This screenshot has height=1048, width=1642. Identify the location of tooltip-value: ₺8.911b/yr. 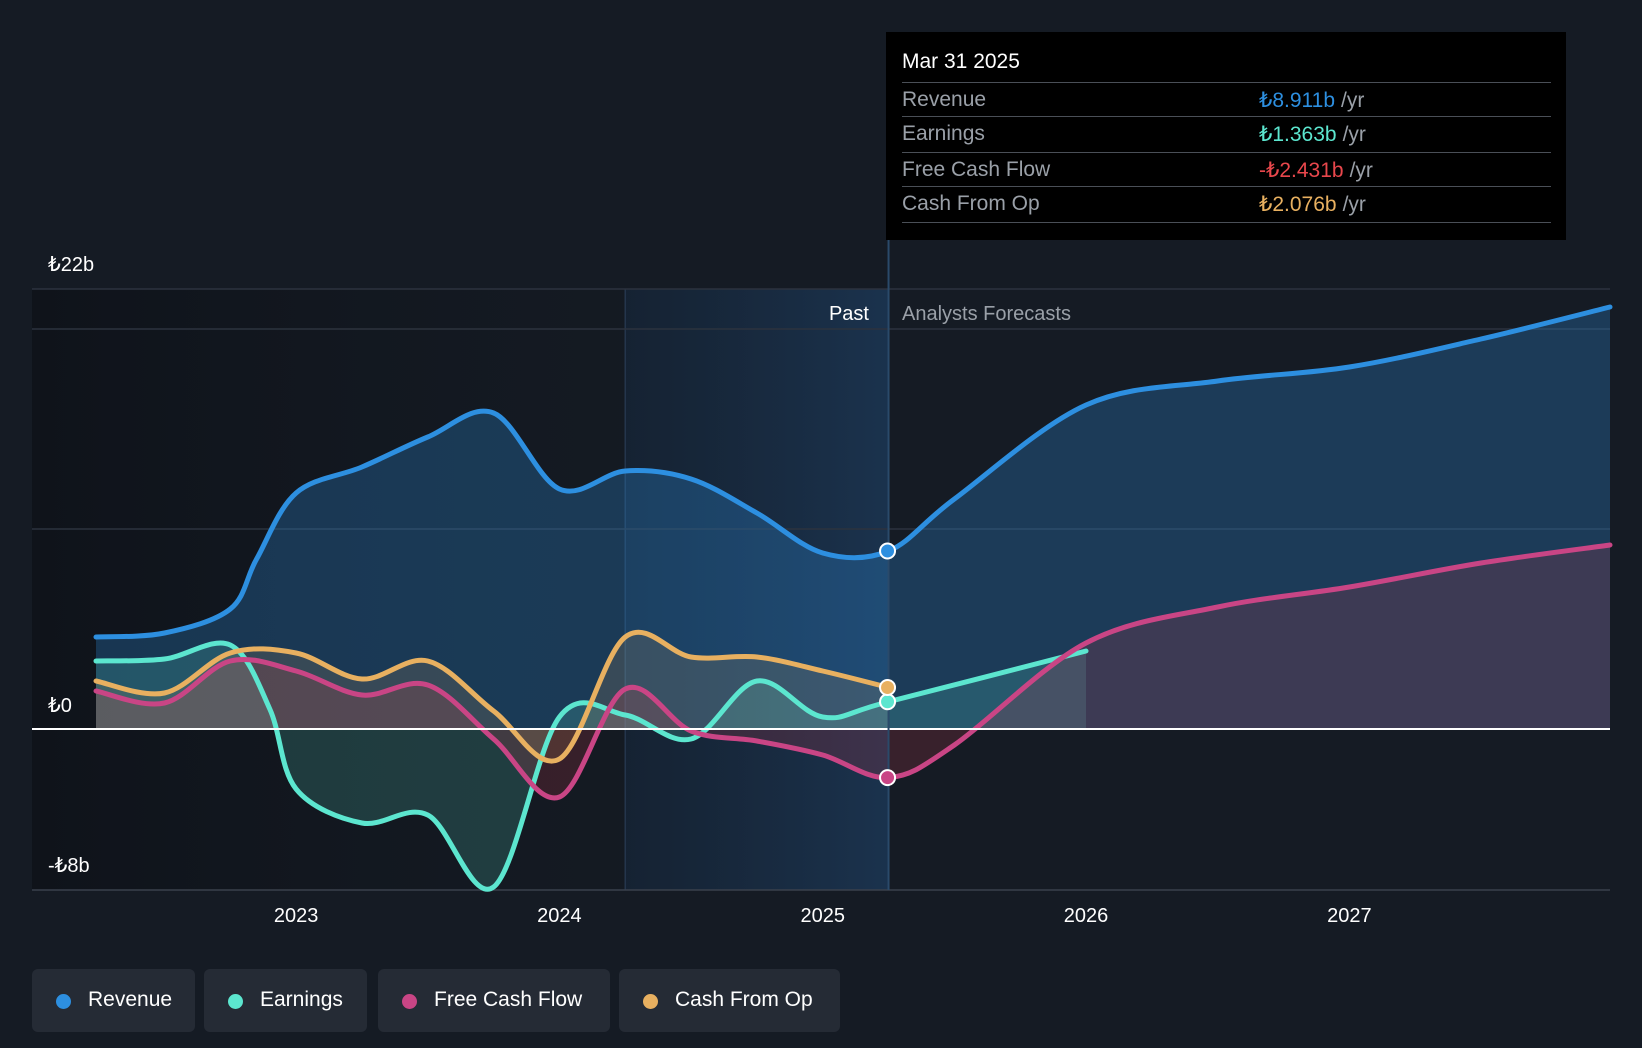
(1312, 100).